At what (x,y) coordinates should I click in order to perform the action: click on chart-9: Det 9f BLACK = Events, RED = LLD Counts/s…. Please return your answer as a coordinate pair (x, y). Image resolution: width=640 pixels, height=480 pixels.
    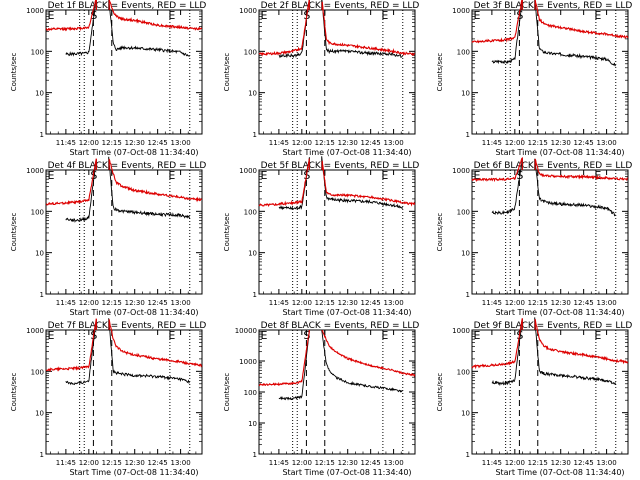
    Looking at the image, I should click on (534, 397).